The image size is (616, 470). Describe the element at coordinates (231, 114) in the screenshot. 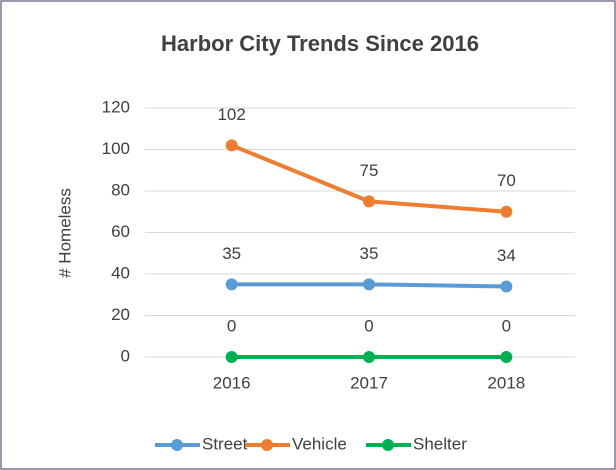

I see `data-label: 102` at that location.